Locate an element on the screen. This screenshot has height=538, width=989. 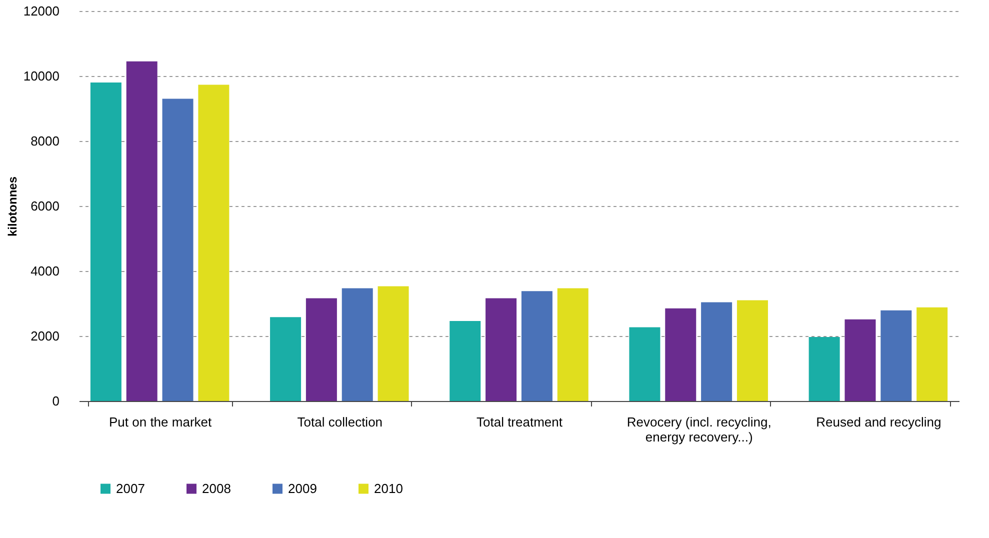
legend-label: 2007 is located at coordinates (130, 488).